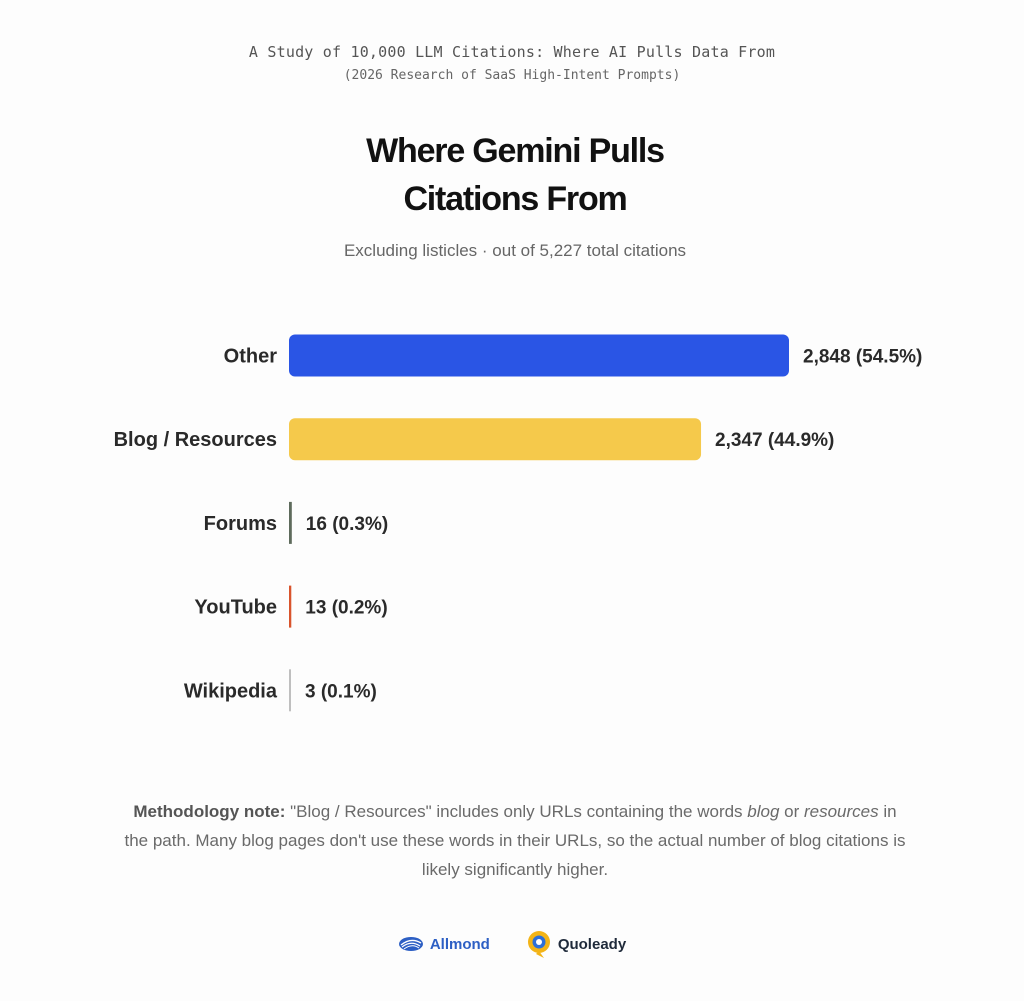 This screenshot has width=1024, height=1001. I want to click on methodology-note-em-blog: blog, so click(763, 811).